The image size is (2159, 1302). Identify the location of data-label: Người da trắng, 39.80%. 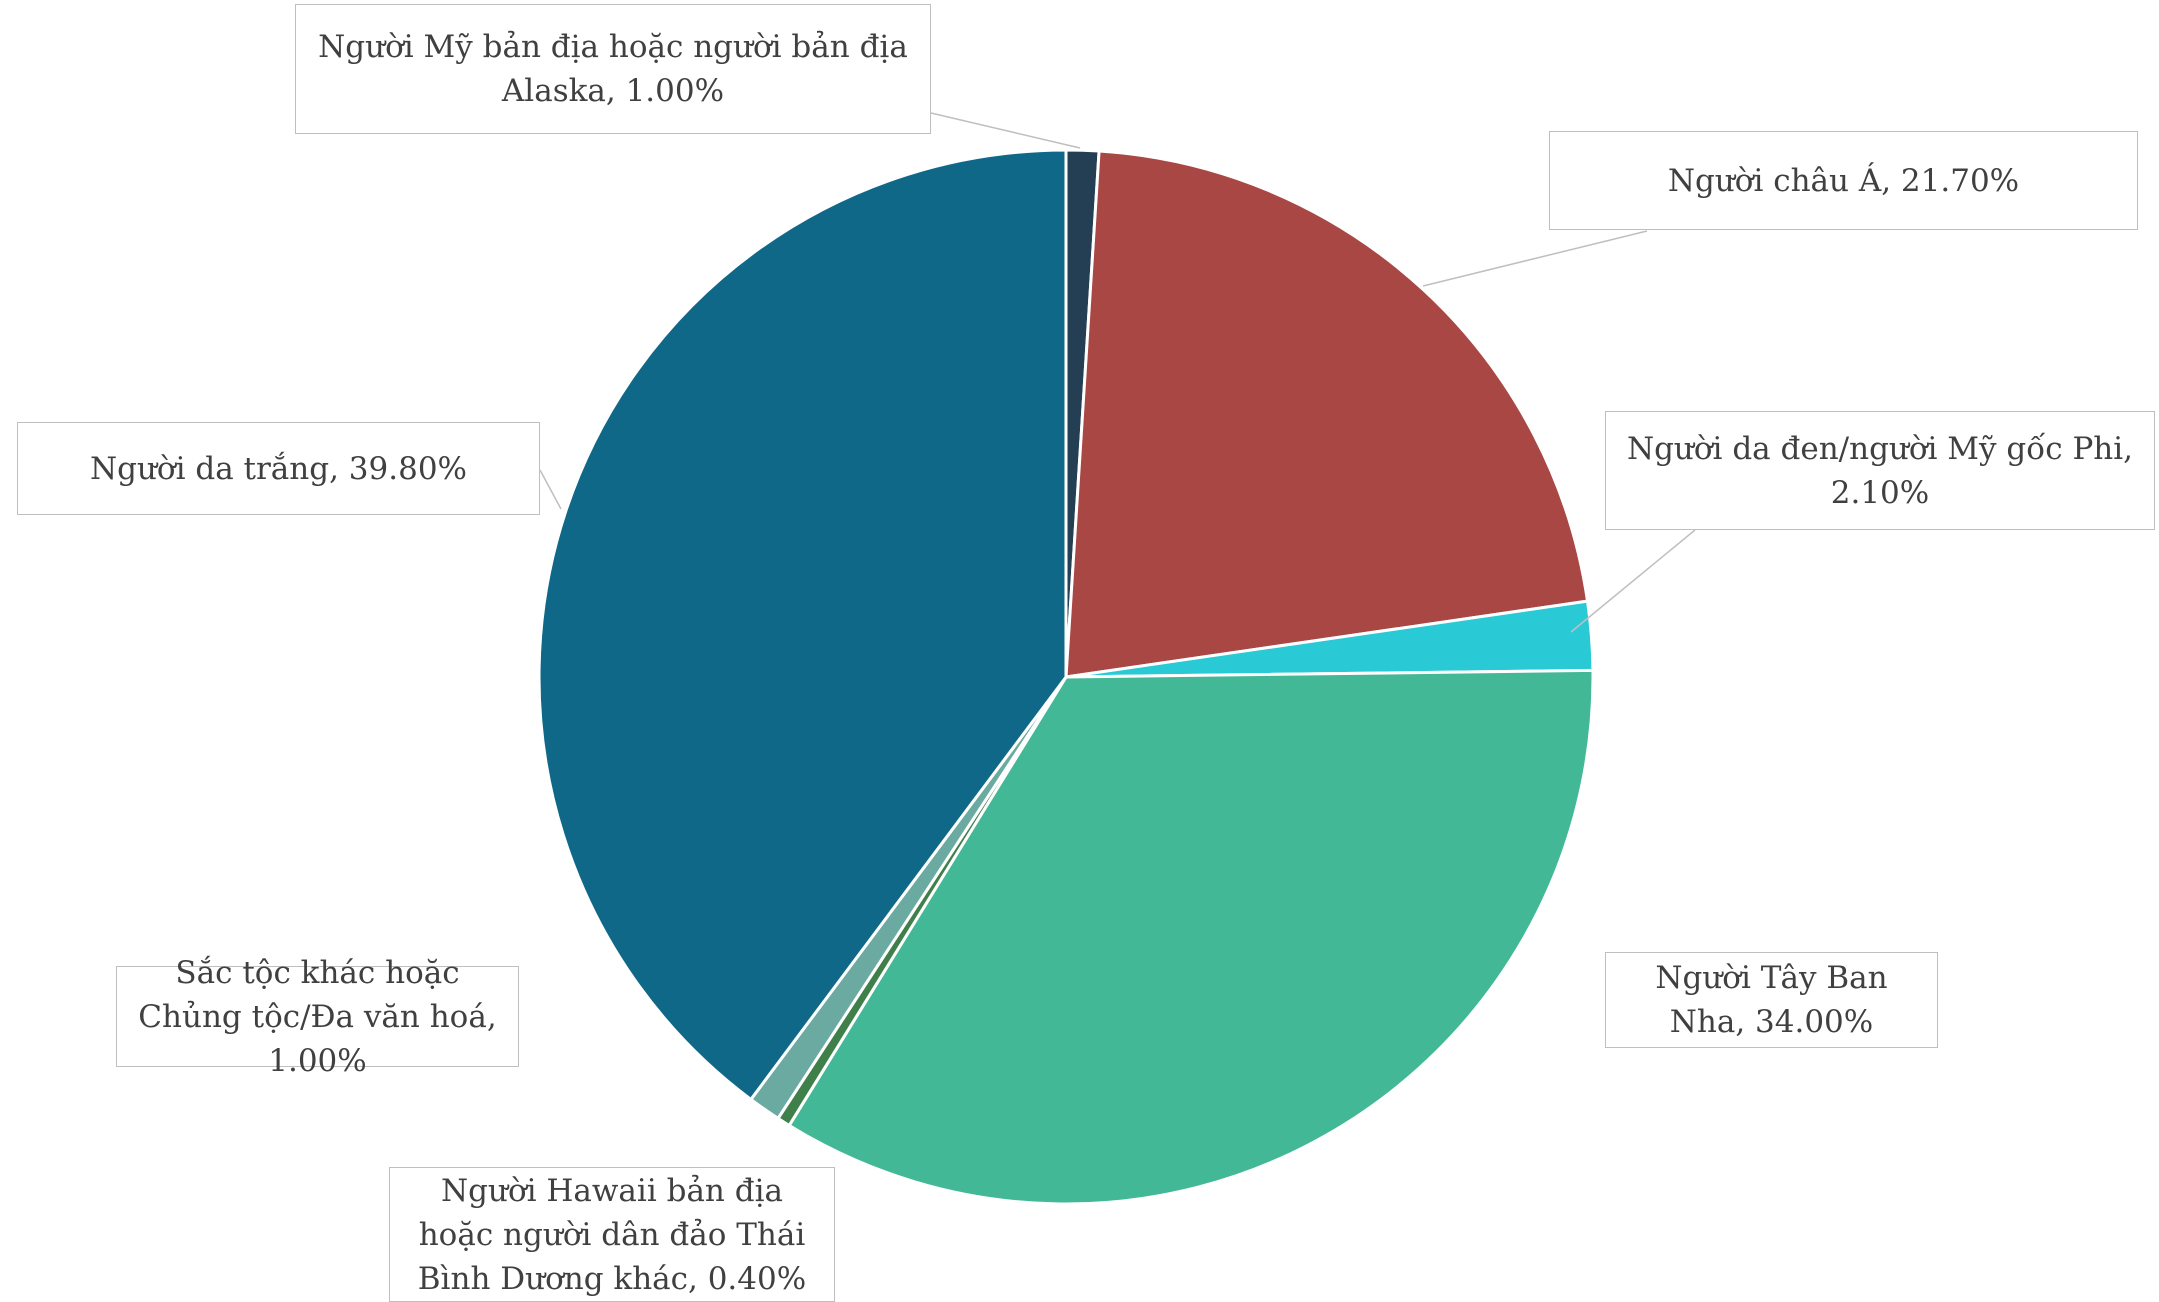
(278, 468).